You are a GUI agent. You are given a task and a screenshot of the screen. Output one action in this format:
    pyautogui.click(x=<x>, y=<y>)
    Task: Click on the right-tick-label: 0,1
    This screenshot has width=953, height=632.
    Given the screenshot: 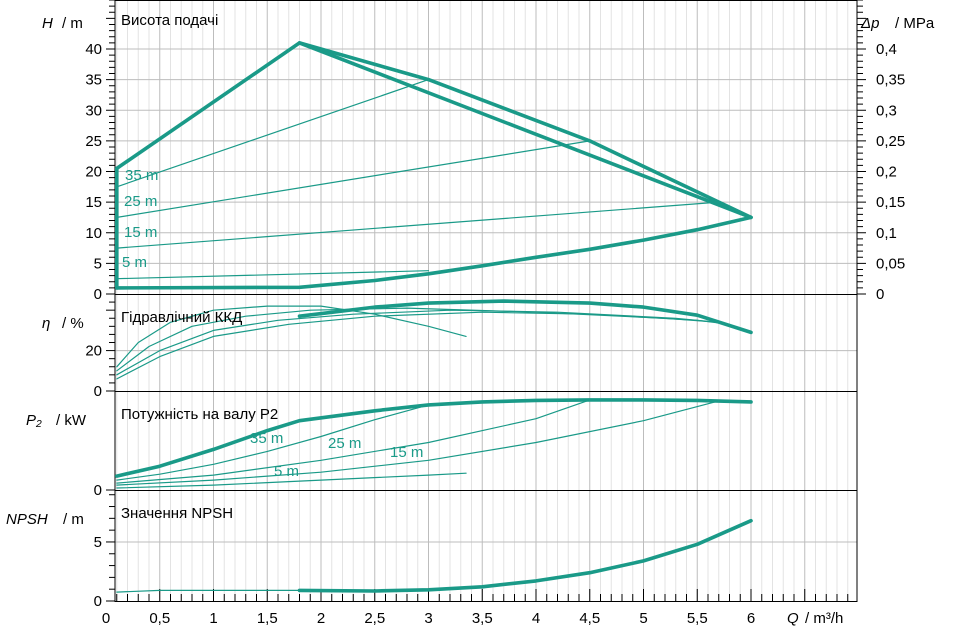 What is the action you would take?
    pyautogui.click(x=886, y=233)
    